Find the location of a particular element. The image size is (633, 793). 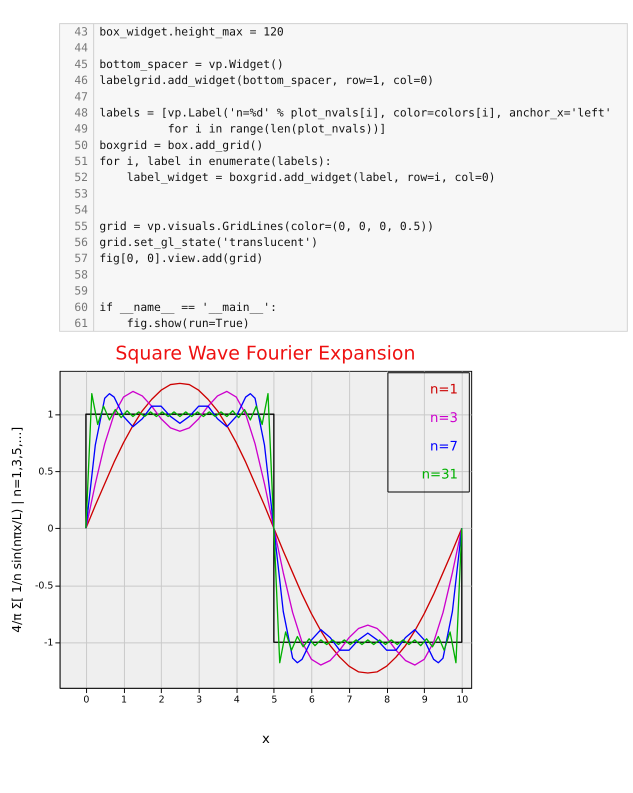

text: 43 box_widget.height_max = 120 is located at coordinates (179, 31).